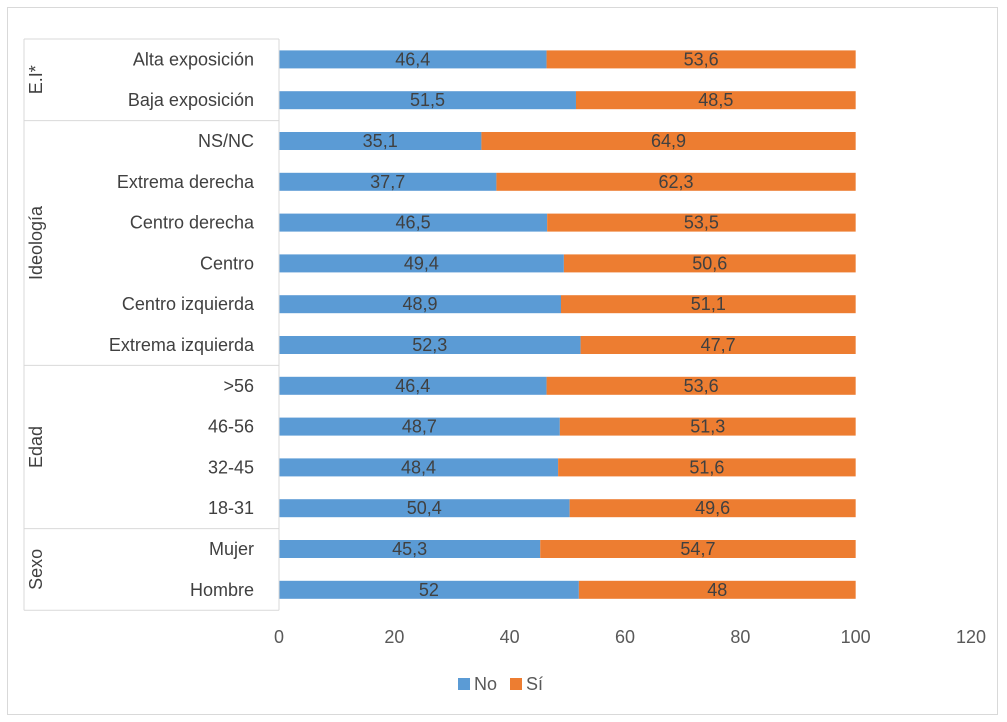 The image size is (1007, 722). What do you see at coordinates (238, 386) in the screenshot?
I see `category-label: >56` at bounding box center [238, 386].